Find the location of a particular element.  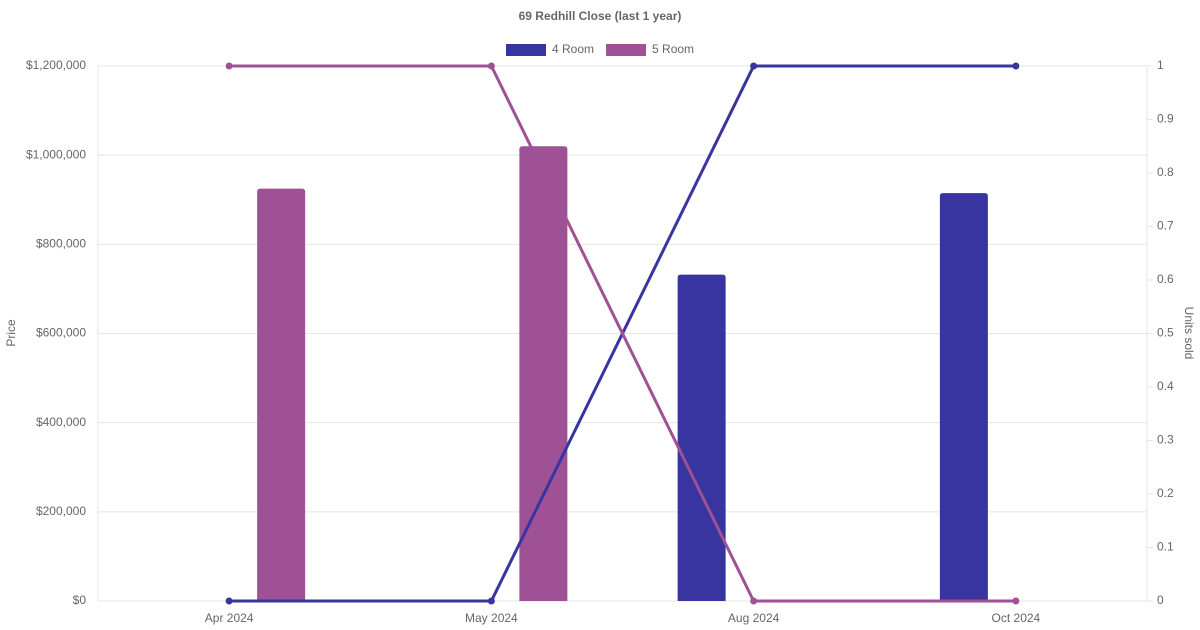

chart-title: 69 Redhill Close (last 1 year) is located at coordinates (600, 16).